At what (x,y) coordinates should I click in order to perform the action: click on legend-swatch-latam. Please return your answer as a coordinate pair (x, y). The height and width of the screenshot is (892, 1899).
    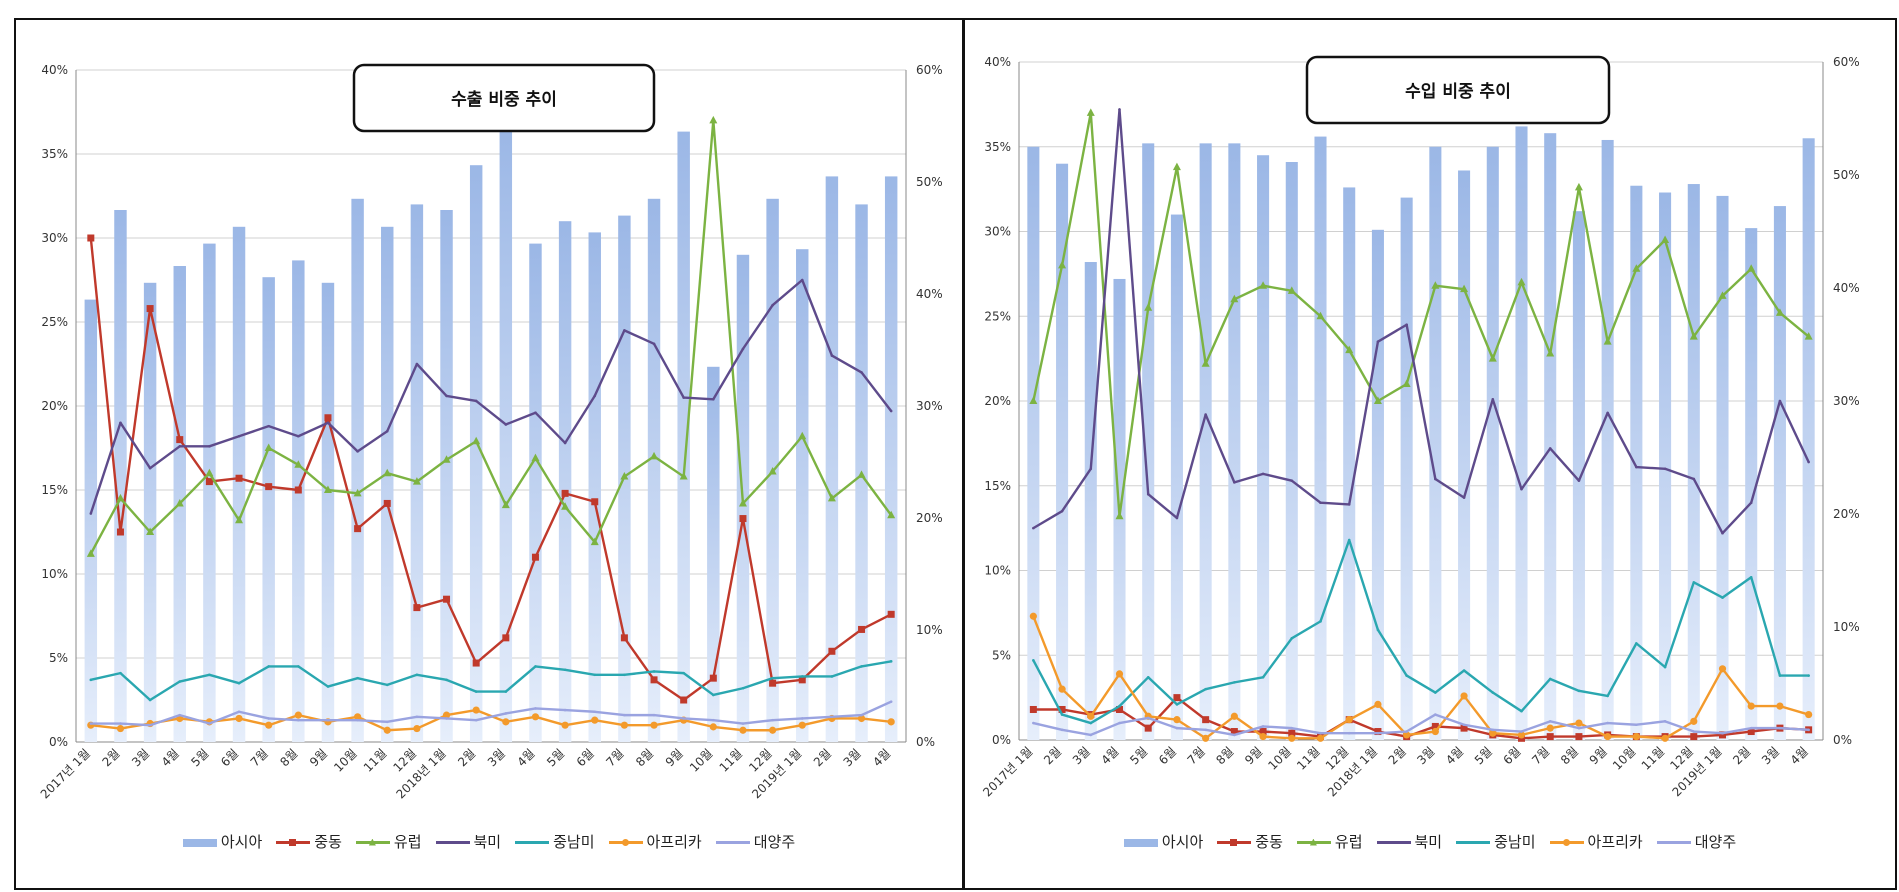
    Looking at the image, I should click on (532, 843).